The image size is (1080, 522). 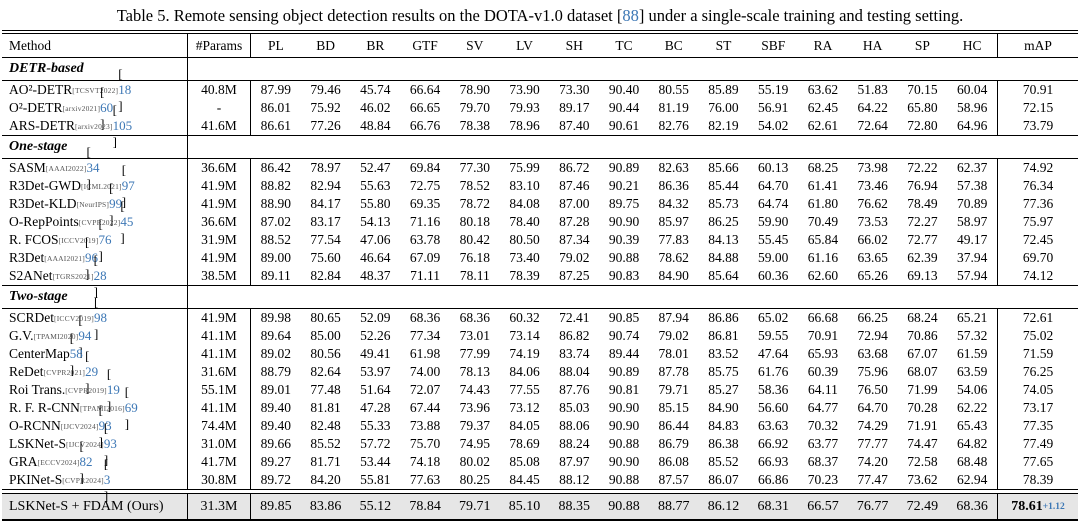 What do you see at coordinates (673, 317) in the screenshot?
I see `cell-bc: 87.94` at bounding box center [673, 317].